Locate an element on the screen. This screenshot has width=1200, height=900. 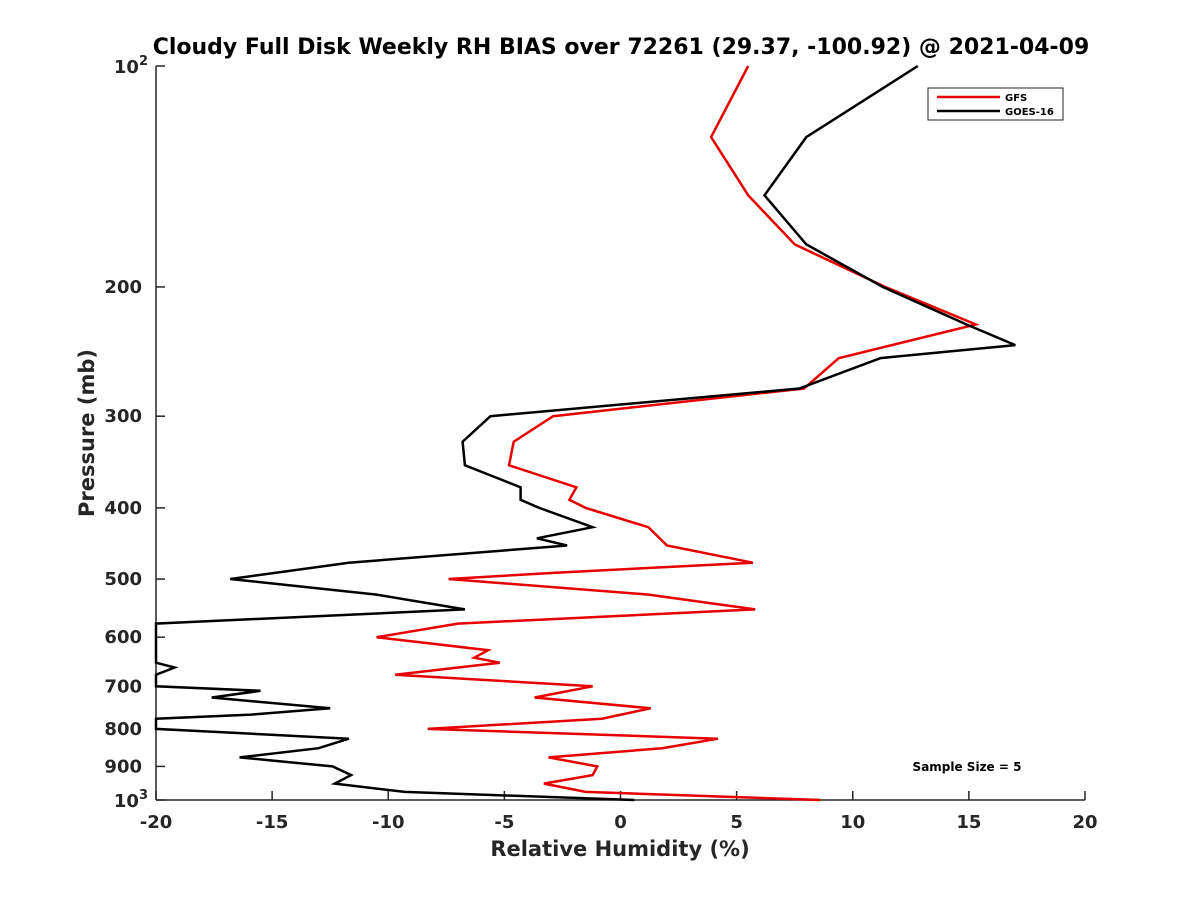
y-tick-label: 300 is located at coordinates (123, 416).